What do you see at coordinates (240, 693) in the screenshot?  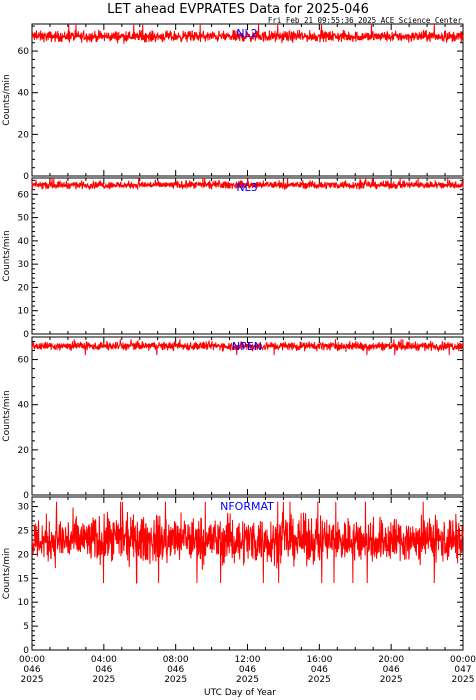 I see `x-axis-title: UTC Day of Year` at bounding box center [240, 693].